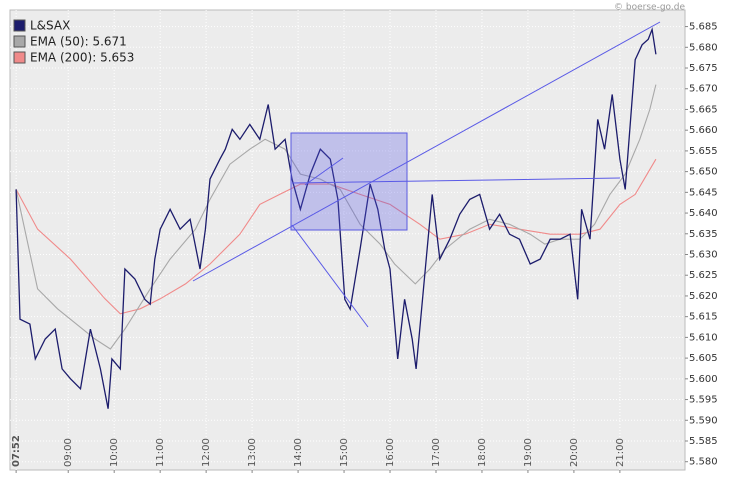  I want to click on y-tick-label: 5.630, so click(703, 255).